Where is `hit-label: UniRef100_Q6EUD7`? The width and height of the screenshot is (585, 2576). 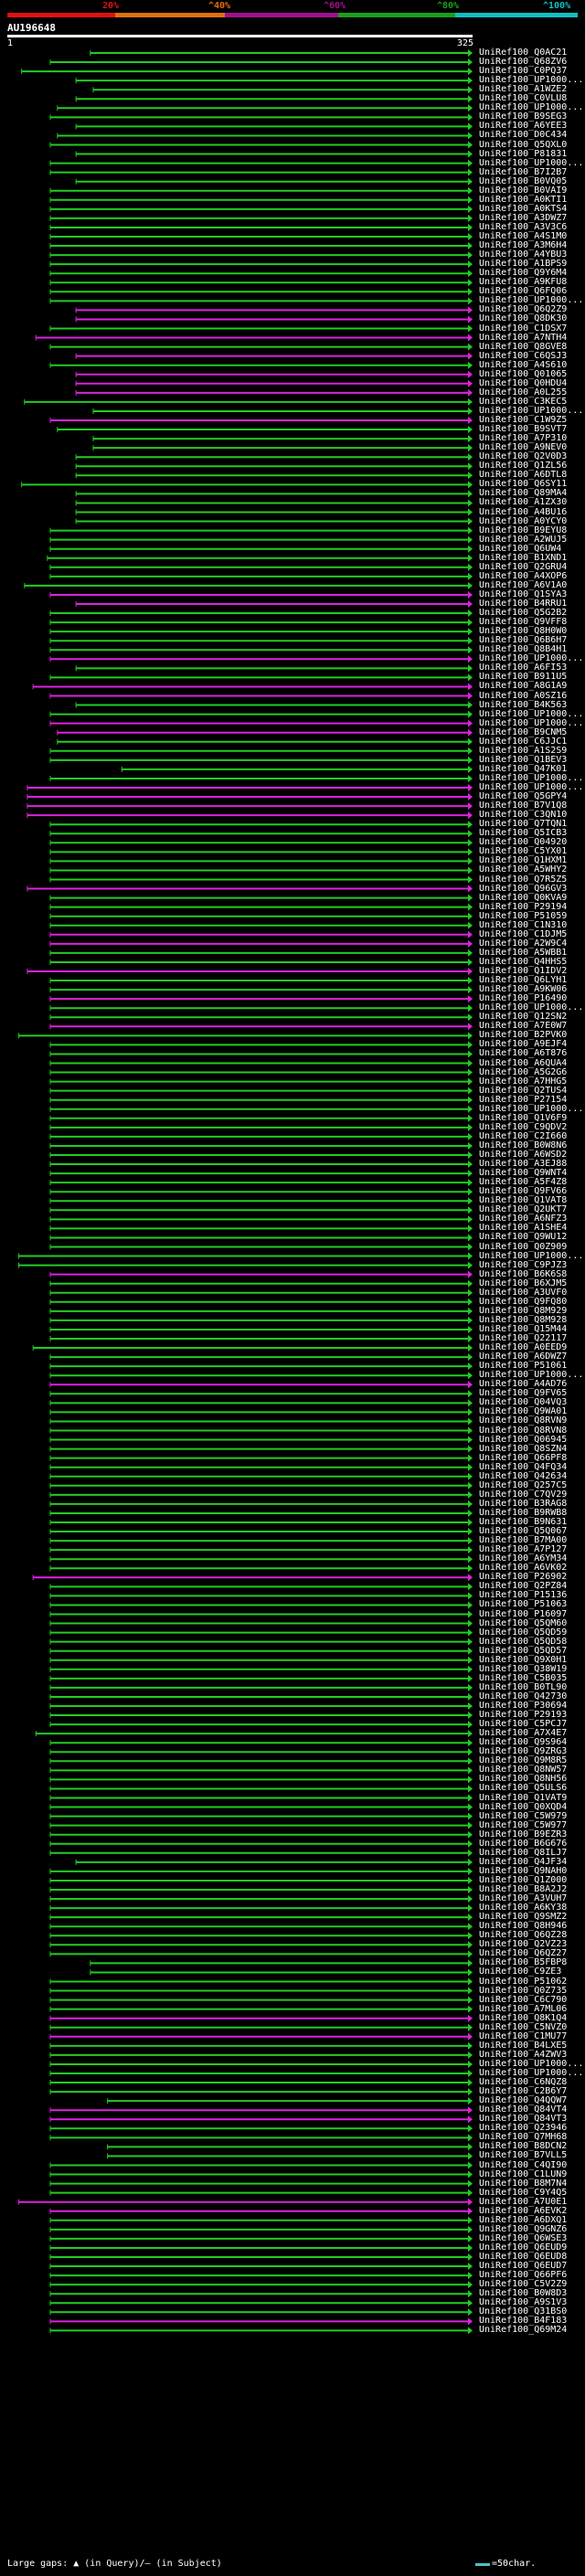
hit-label: UniRef100_Q6EUD7 is located at coordinates (523, 2266).